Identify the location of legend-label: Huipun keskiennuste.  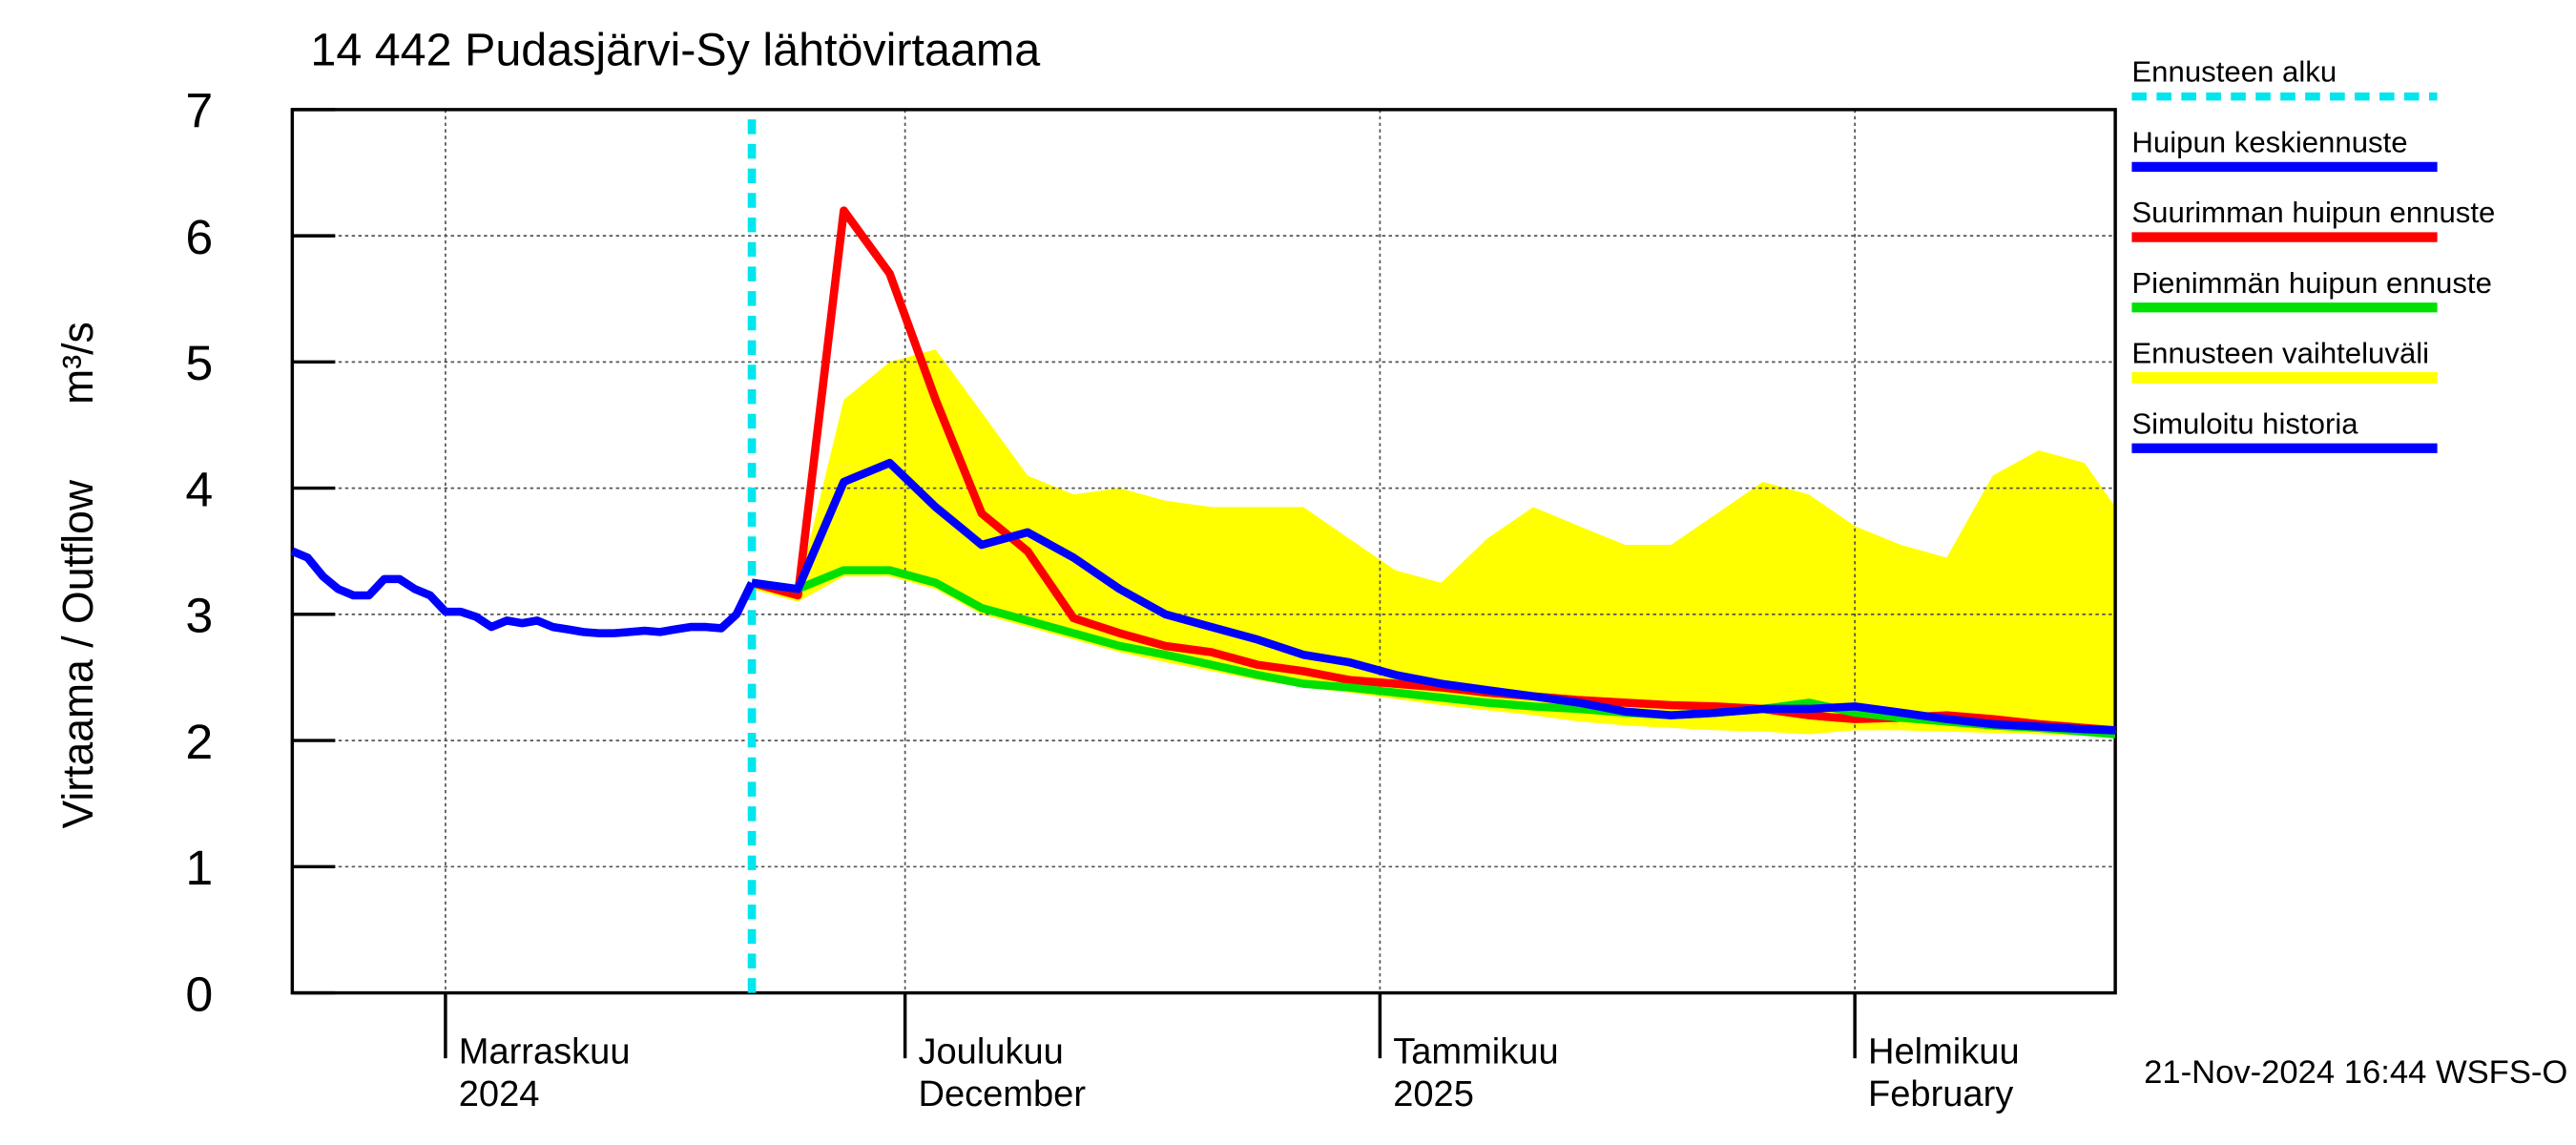
(2269, 142).